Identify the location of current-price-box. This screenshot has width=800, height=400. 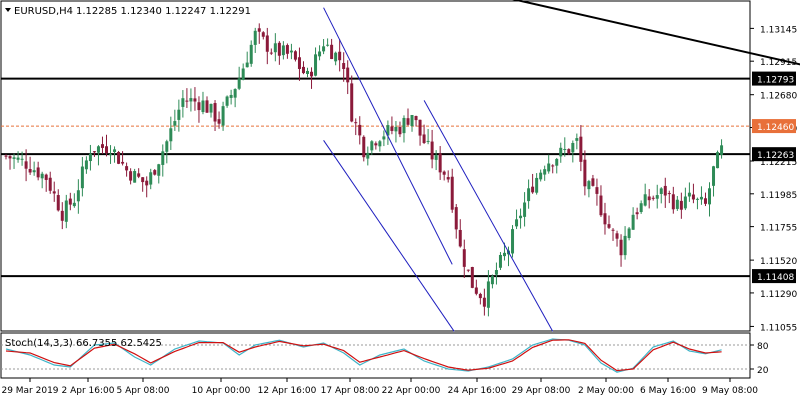
(774, 126).